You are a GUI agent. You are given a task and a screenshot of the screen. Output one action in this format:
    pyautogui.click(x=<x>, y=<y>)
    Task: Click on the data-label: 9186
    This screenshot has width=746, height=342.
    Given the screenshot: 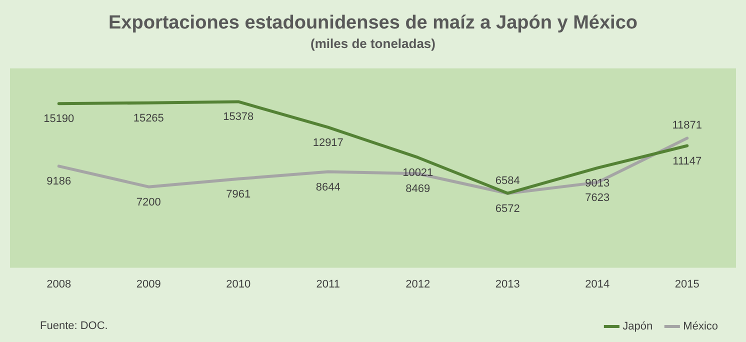 What is the action you would take?
    pyautogui.click(x=59, y=182)
    